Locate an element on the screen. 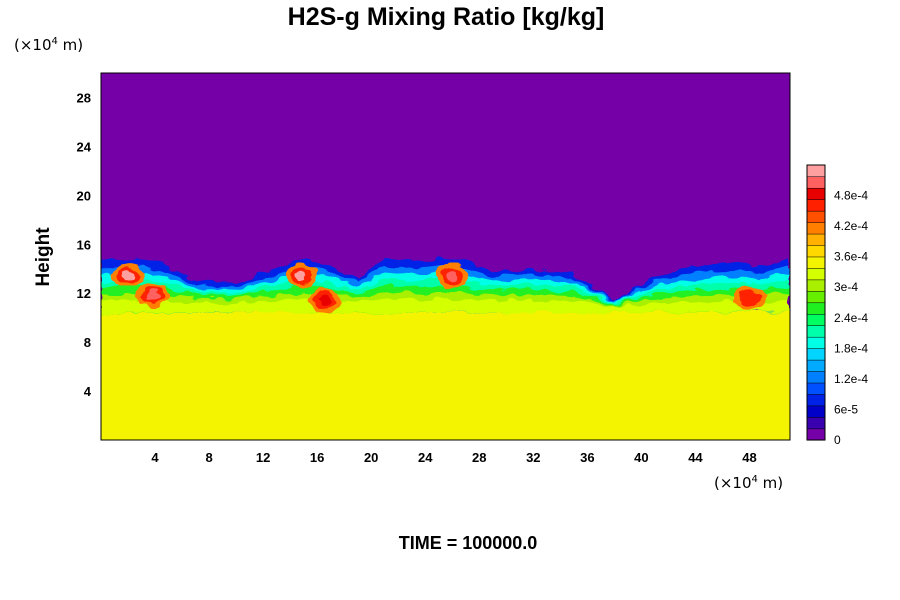 Image resolution: width=900 pixels, height=600 pixels. colorbar-tick-label: 3.6e-4 is located at coordinates (851, 257).